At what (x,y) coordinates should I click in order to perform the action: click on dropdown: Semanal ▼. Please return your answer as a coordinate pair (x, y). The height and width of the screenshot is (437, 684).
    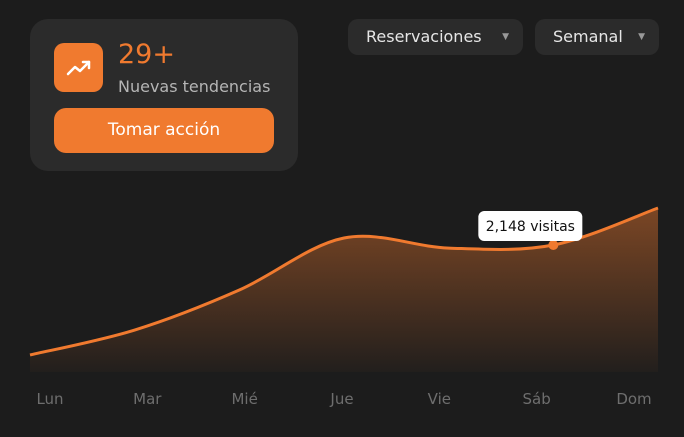
    Looking at the image, I should click on (597, 37).